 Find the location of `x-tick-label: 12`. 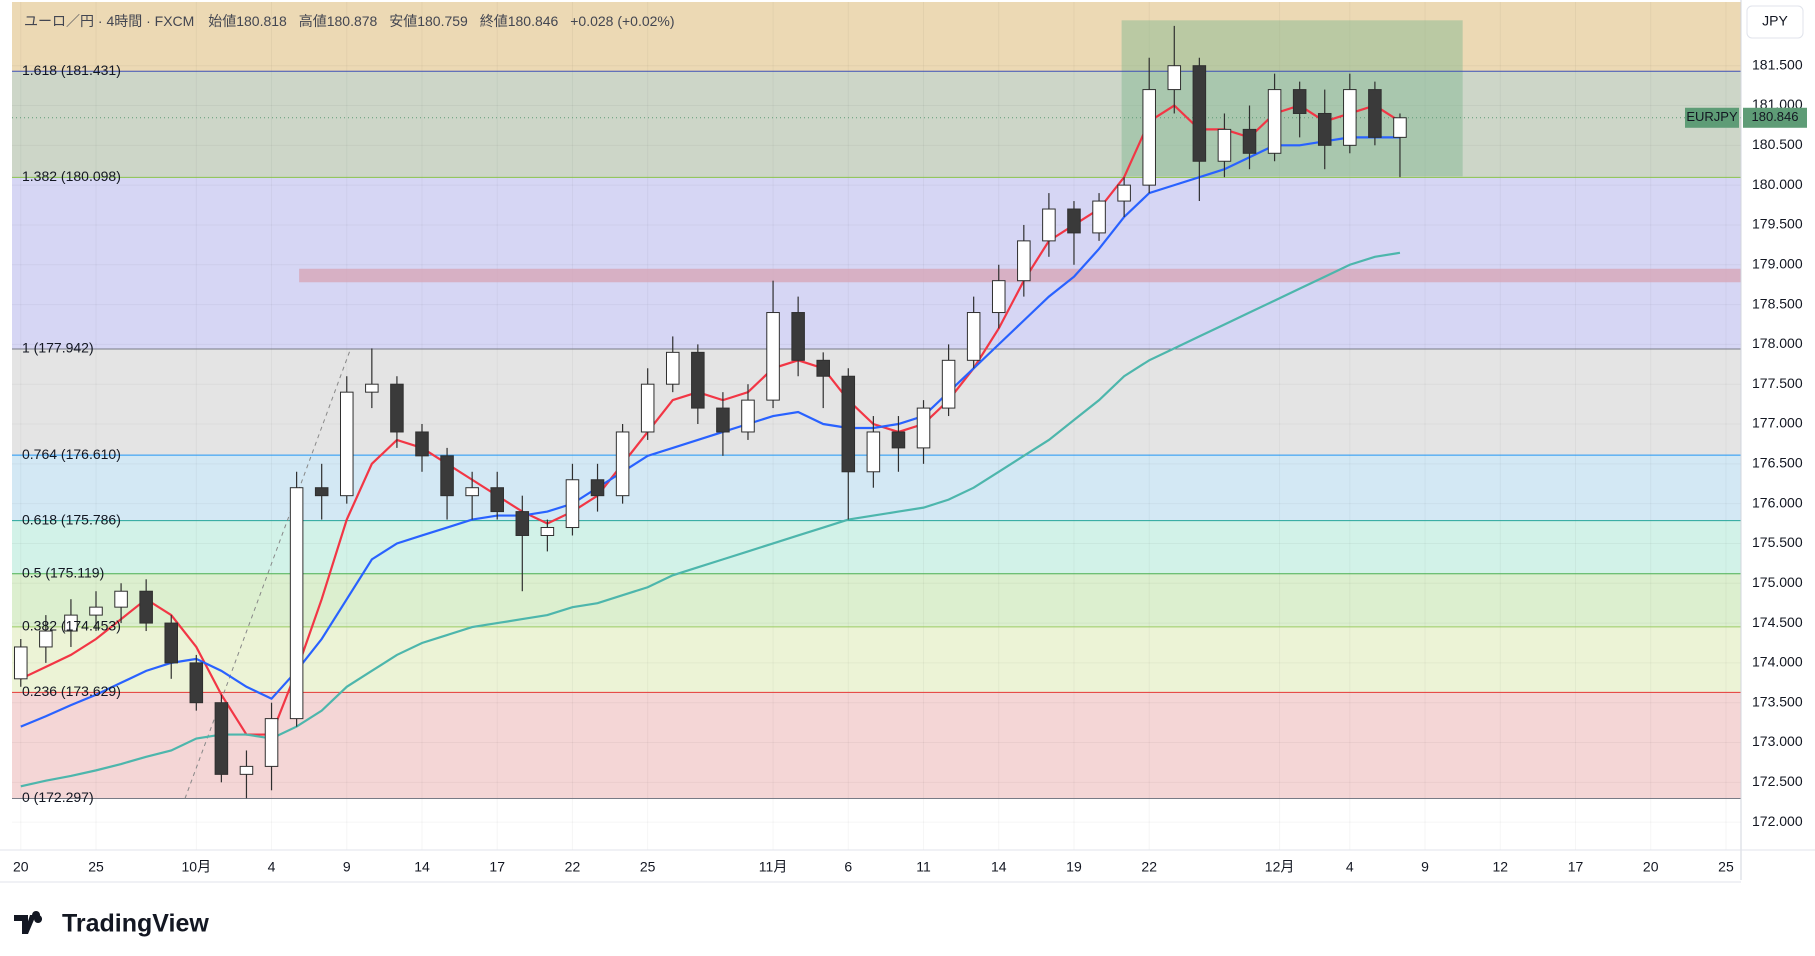

x-tick-label: 12 is located at coordinates (1500, 867).